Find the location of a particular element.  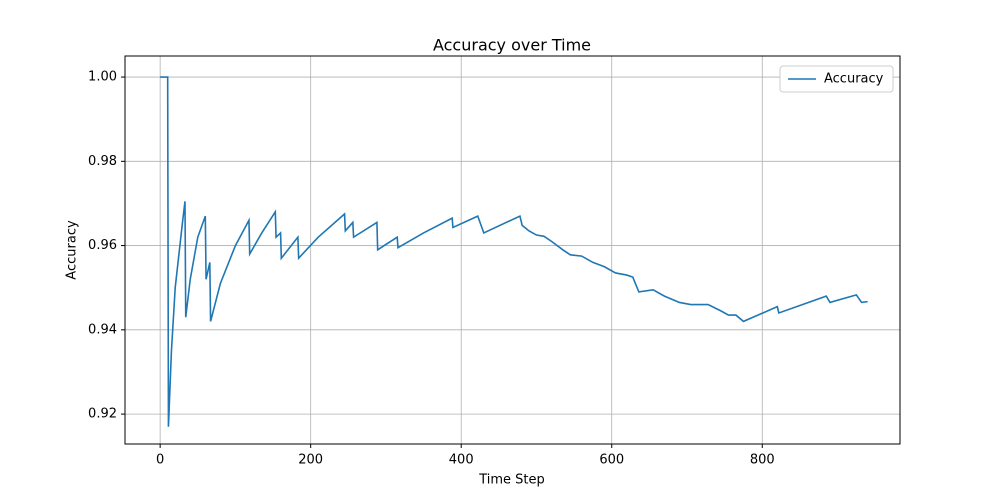

y-tick-label: 0.96 is located at coordinates (102, 245).